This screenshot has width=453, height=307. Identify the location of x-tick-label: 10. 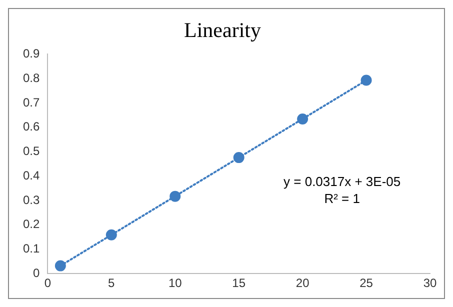
(175, 283).